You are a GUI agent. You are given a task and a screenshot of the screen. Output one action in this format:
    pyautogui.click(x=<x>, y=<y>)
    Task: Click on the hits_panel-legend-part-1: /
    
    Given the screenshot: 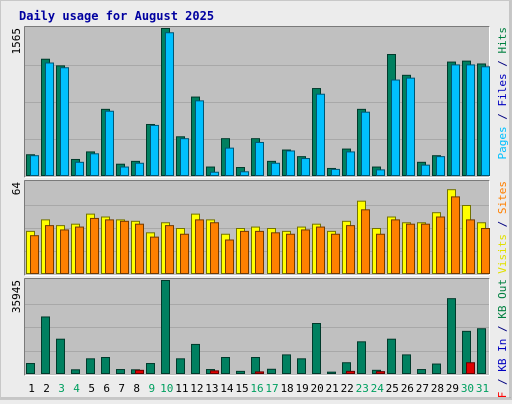 What is the action you would take?
    pyautogui.click(x=502, y=117)
    